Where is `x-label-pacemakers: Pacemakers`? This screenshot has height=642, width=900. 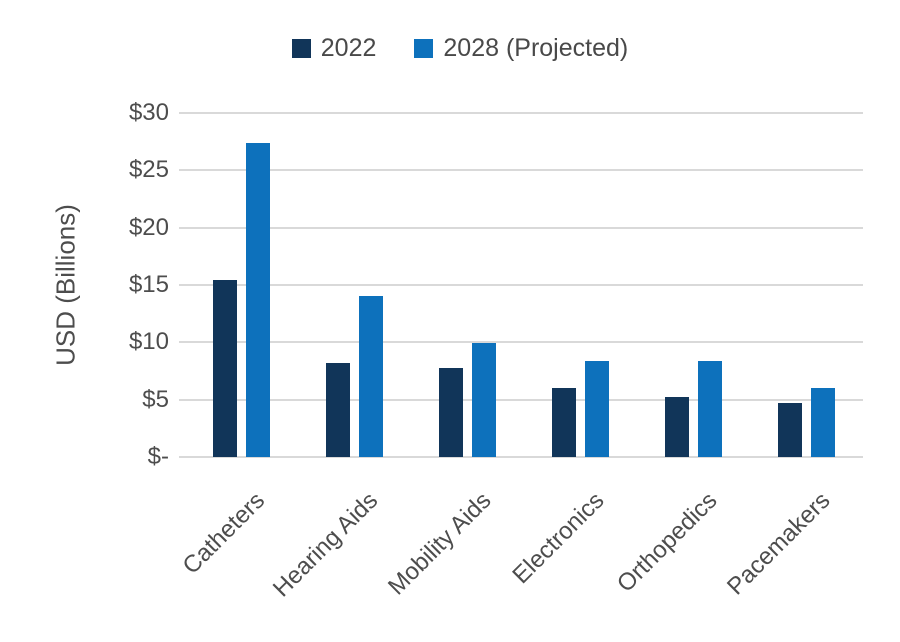 x-label-pacemakers: Pacemakers is located at coordinates (779, 544).